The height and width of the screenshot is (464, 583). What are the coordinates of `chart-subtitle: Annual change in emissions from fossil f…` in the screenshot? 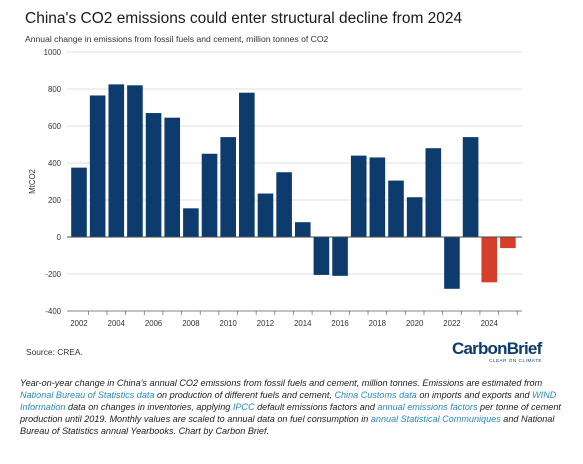 It's located at (177, 39).